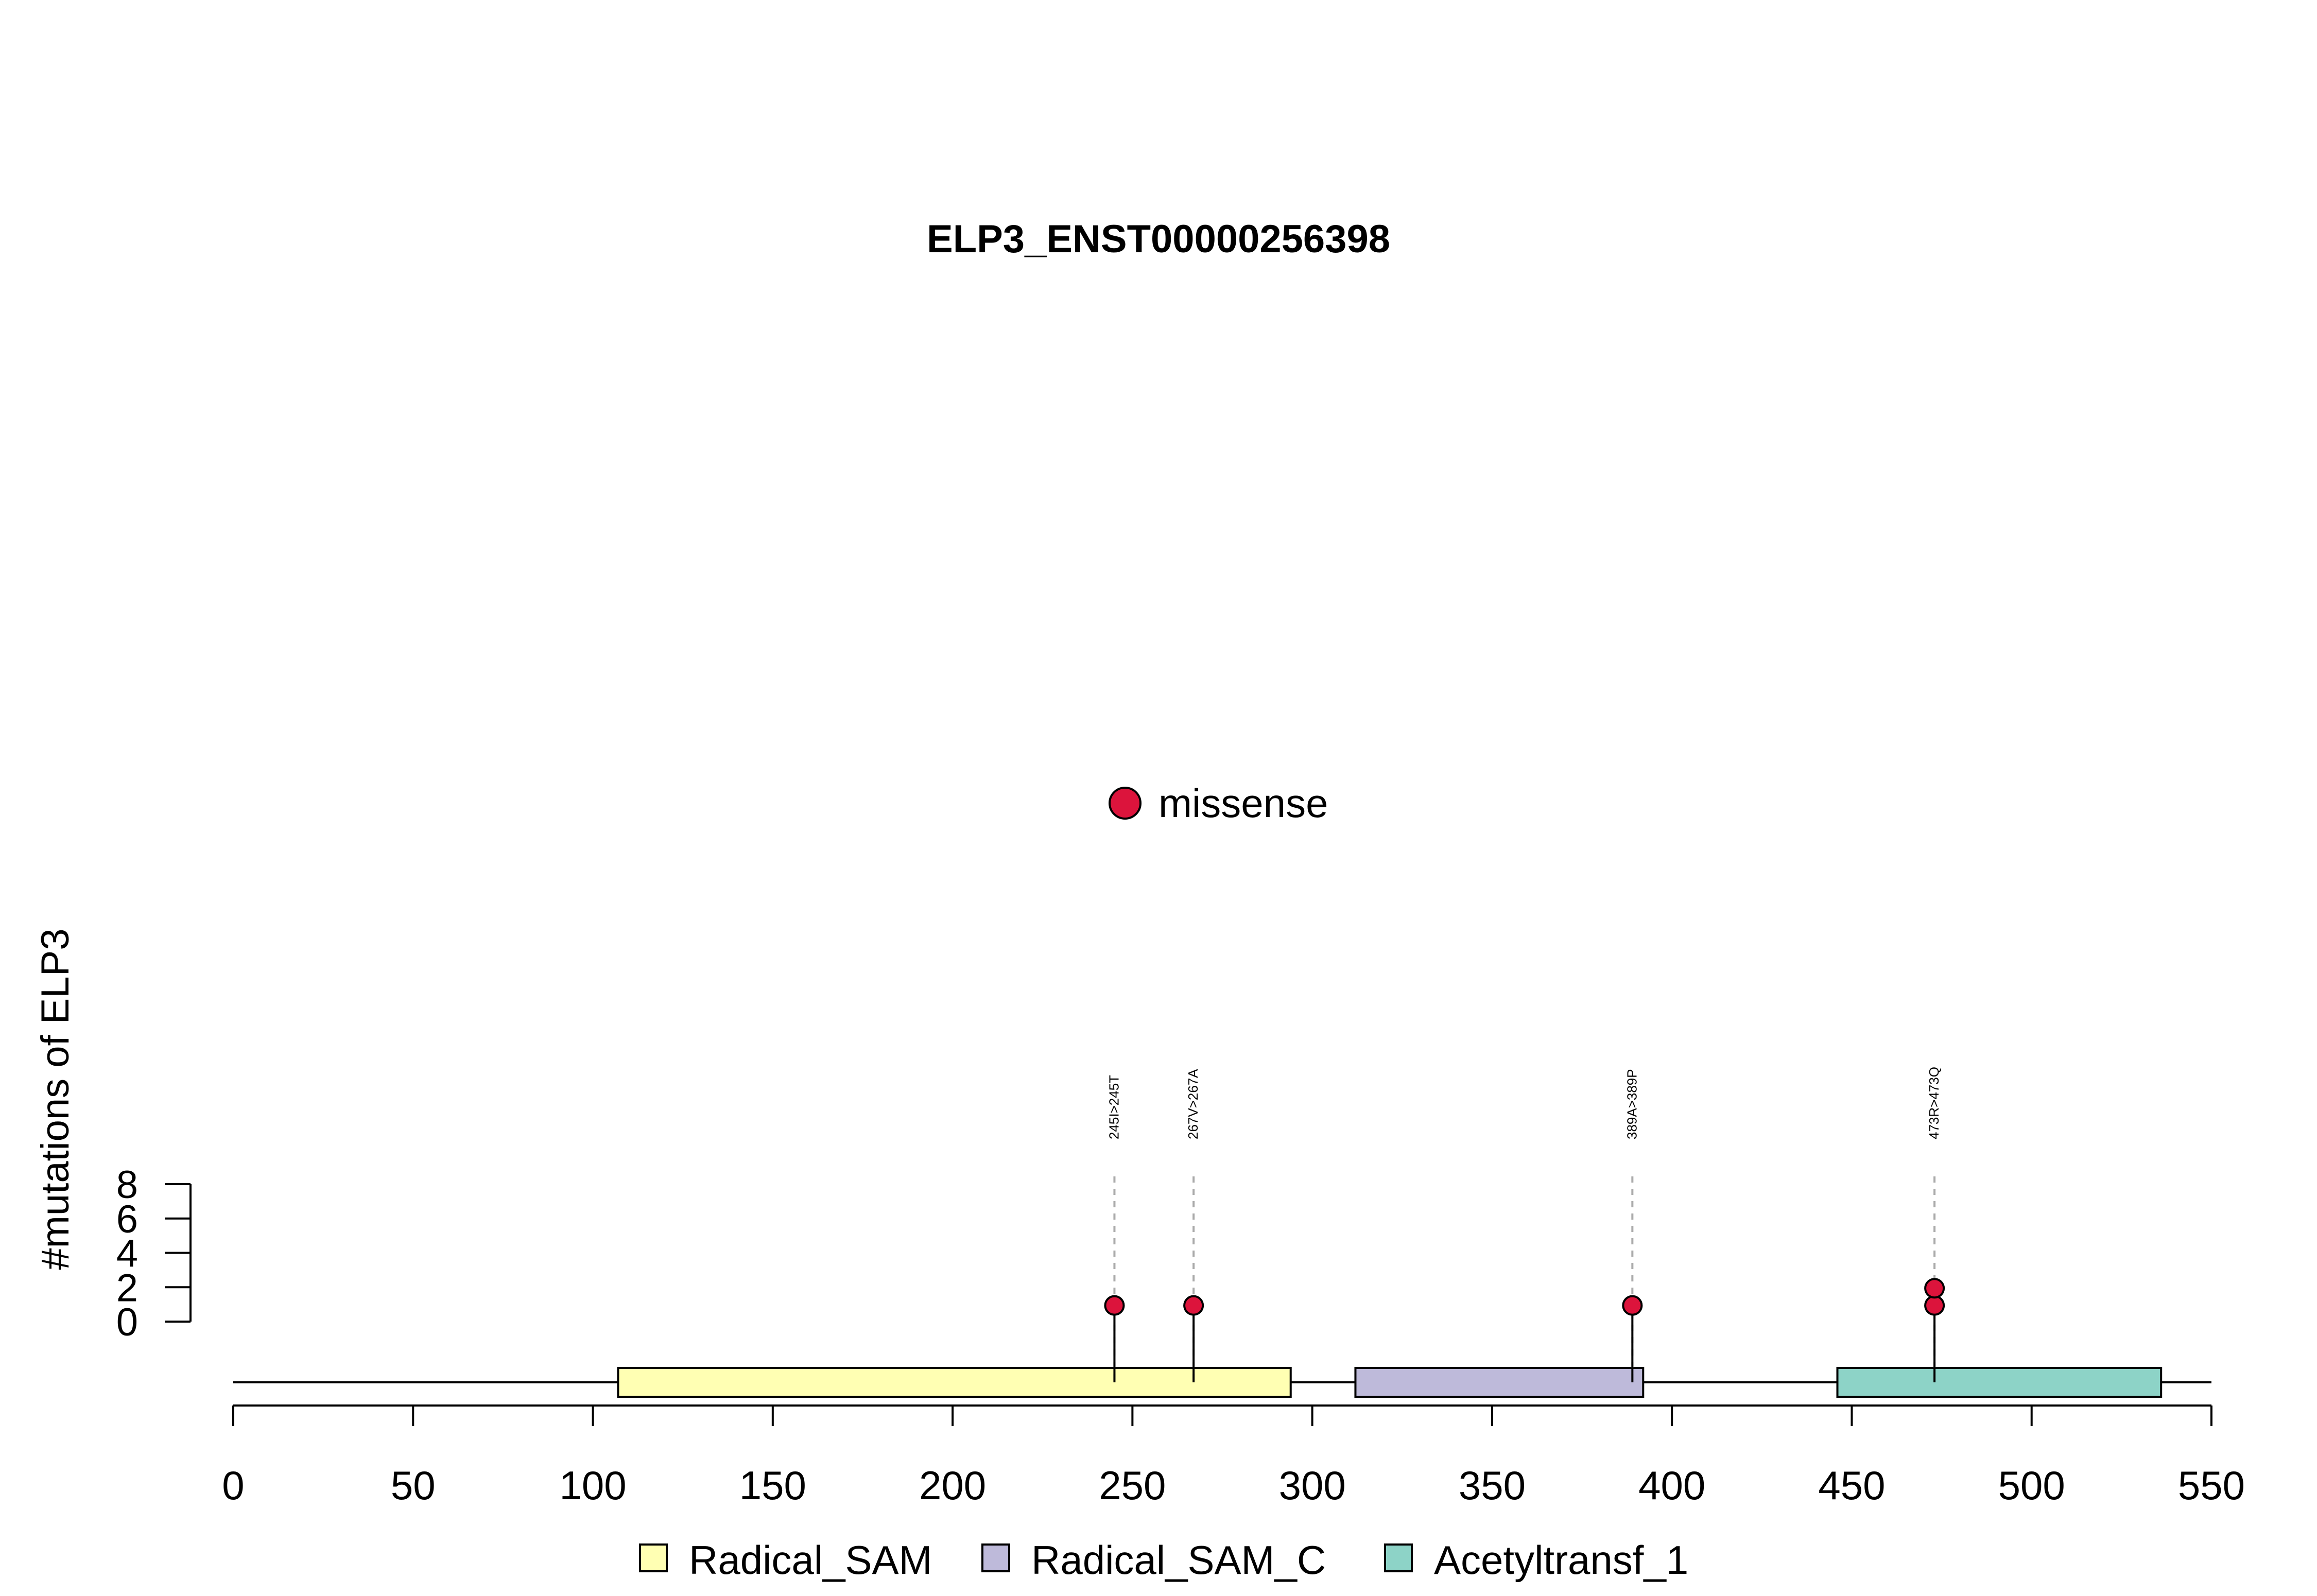  What do you see at coordinates (1492, 1486) in the screenshot?
I see `x-tick-label: 350` at bounding box center [1492, 1486].